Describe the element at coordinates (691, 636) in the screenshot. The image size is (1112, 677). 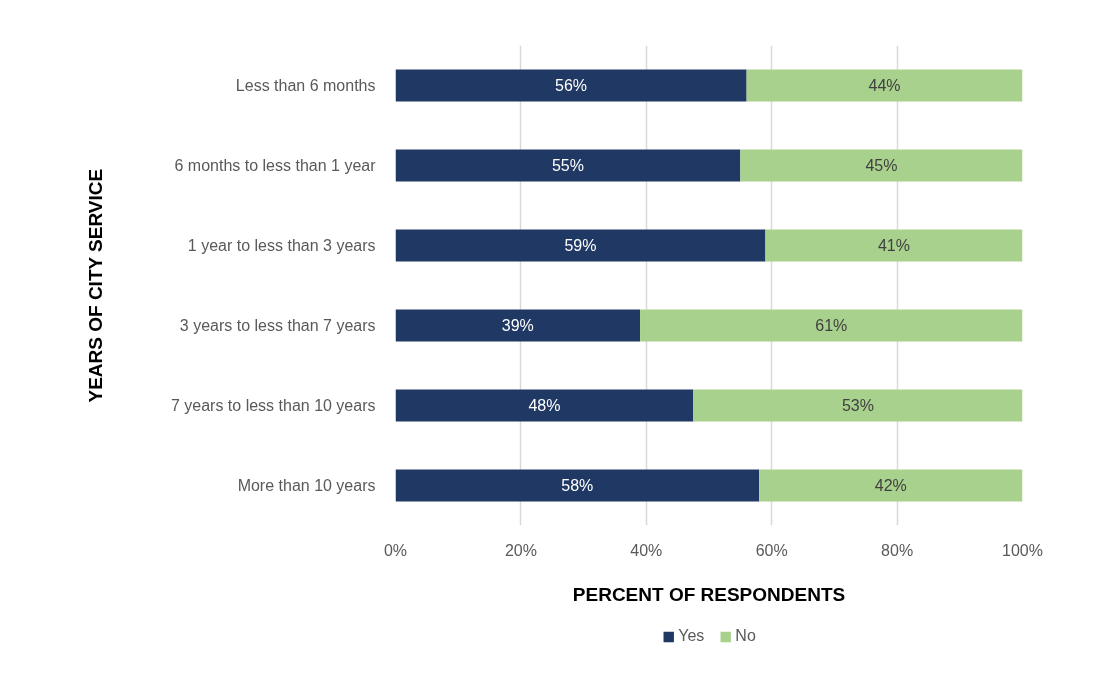
I see `legend-label: Yes` at that location.